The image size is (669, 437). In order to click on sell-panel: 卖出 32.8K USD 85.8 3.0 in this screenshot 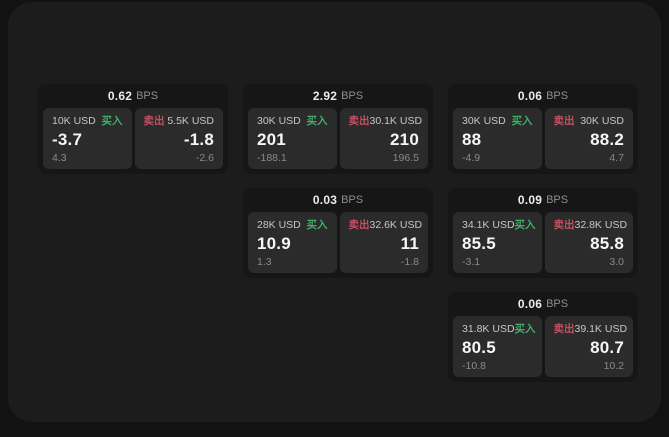, I will do `click(588, 242)`.